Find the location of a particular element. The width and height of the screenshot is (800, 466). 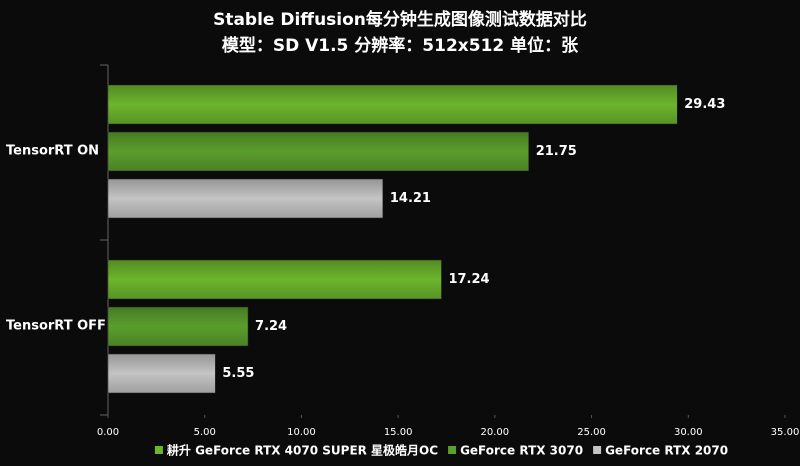

chart-subtitle: 模型：SD V1.5 分辨率：512x512 单位：张 is located at coordinates (400, 45).